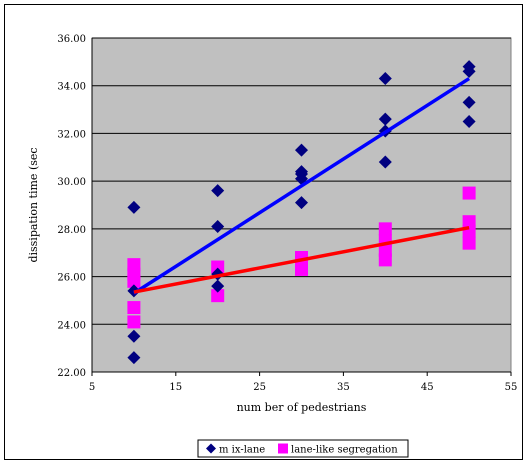 This screenshot has width=529, height=466. I want to click on legend-marker-square, so click(283, 448).